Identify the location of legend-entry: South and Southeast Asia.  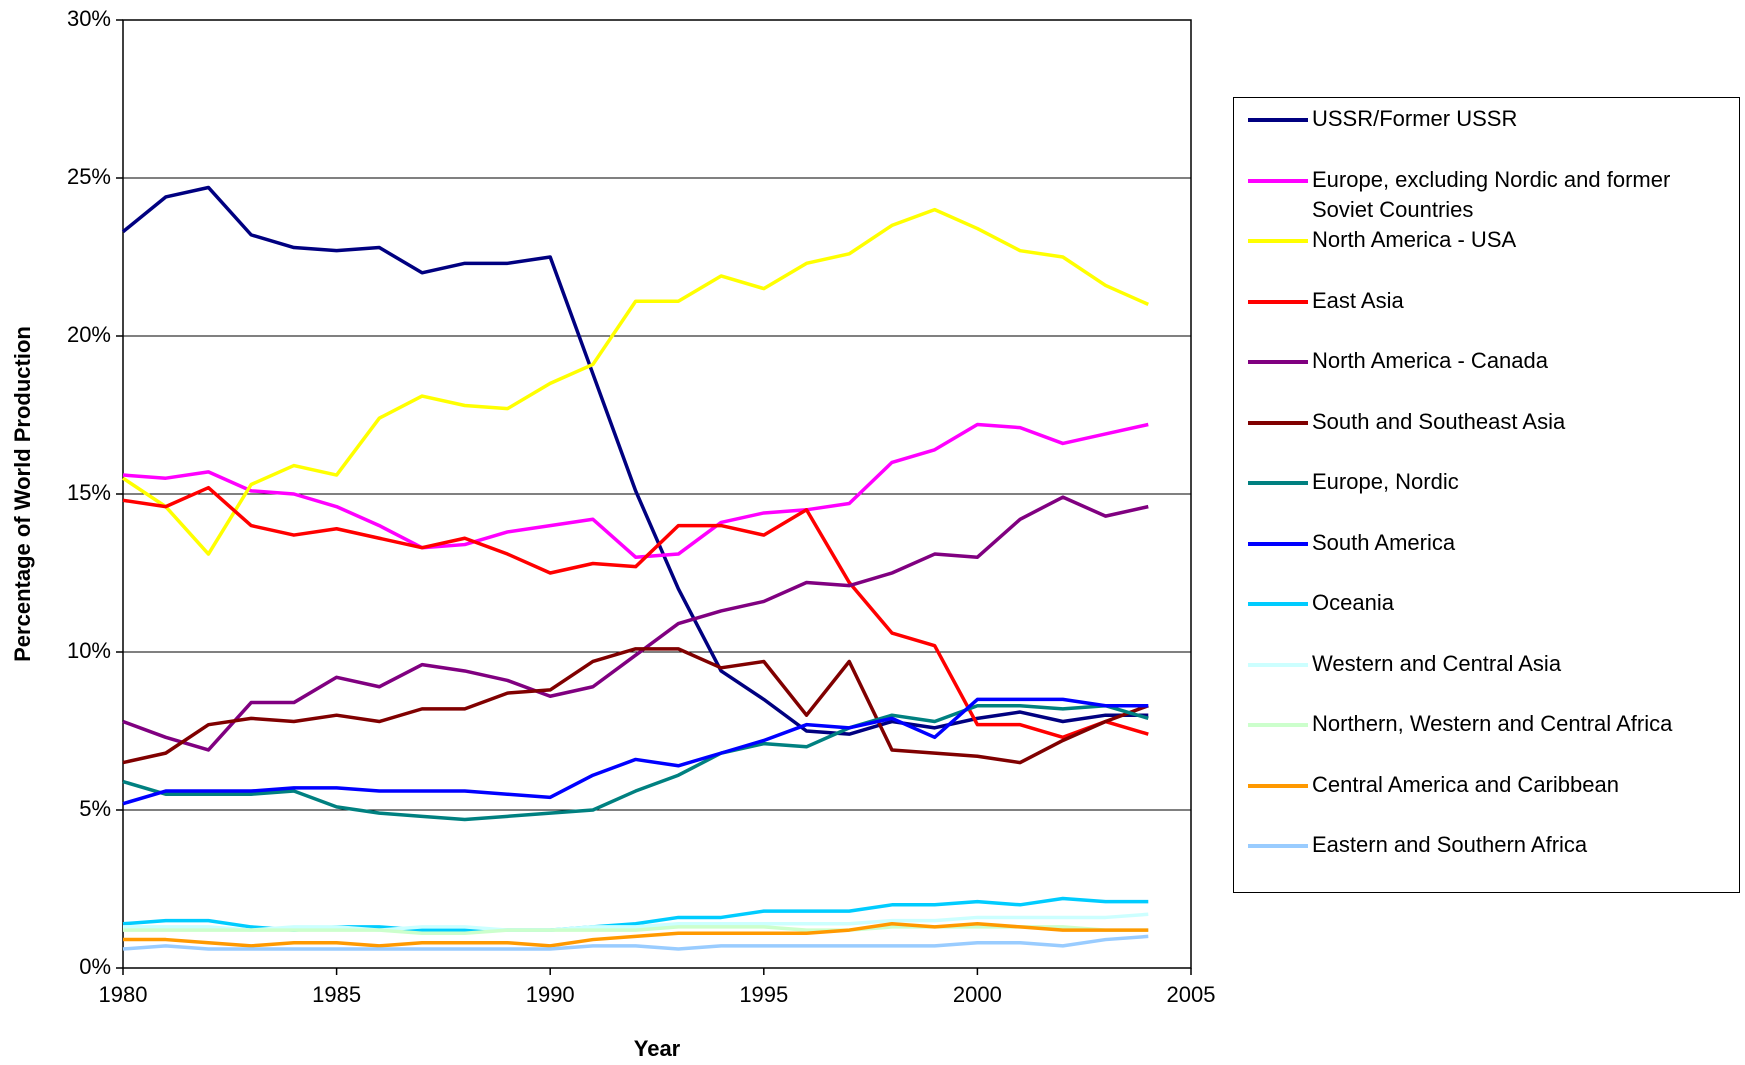
(1486, 437).